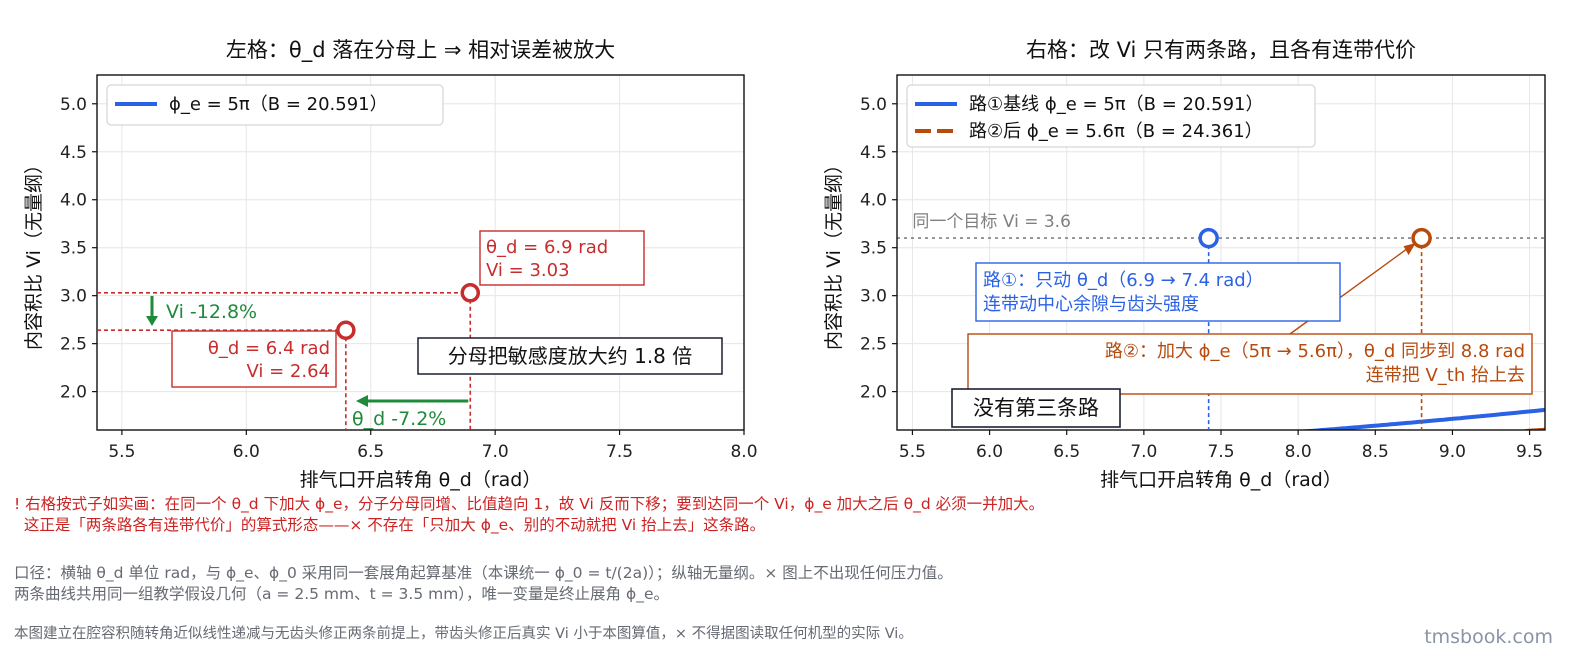 The image size is (1575, 660). I want to click on p0-label-box, so click(254, 359).